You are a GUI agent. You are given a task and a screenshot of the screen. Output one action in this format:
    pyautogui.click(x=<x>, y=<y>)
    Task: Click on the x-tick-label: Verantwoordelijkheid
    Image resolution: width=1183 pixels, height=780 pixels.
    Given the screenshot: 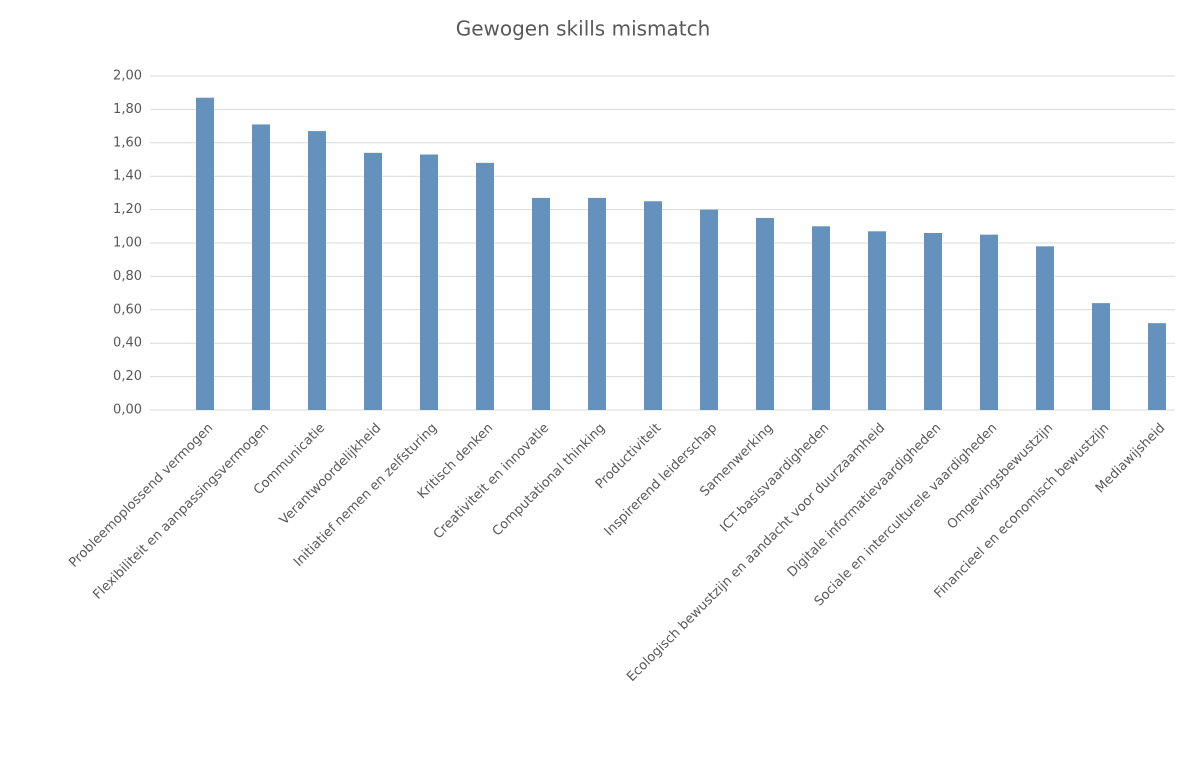 What is the action you would take?
    pyautogui.click(x=330, y=474)
    